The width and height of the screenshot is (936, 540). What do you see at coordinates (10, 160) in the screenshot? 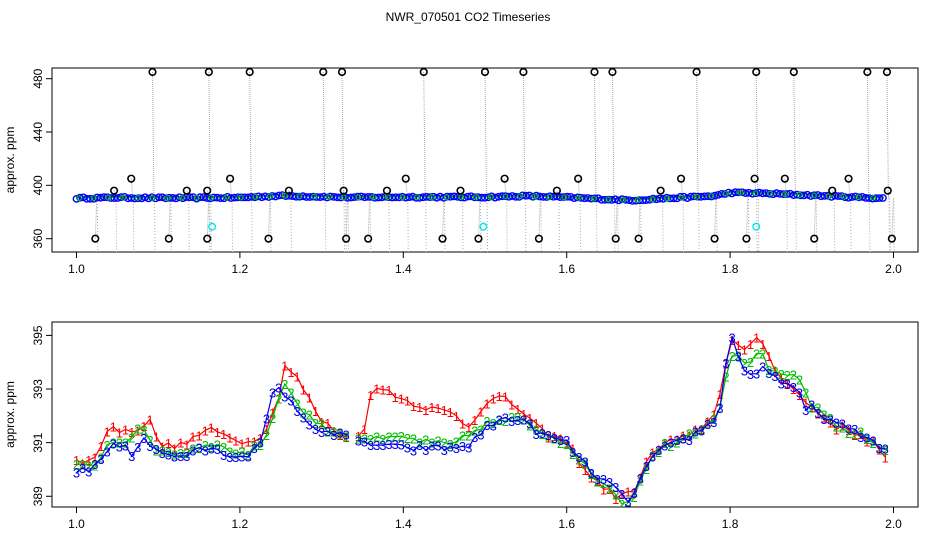
I see `y-axis-label: approx. ppm` at bounding box center [10, 160].